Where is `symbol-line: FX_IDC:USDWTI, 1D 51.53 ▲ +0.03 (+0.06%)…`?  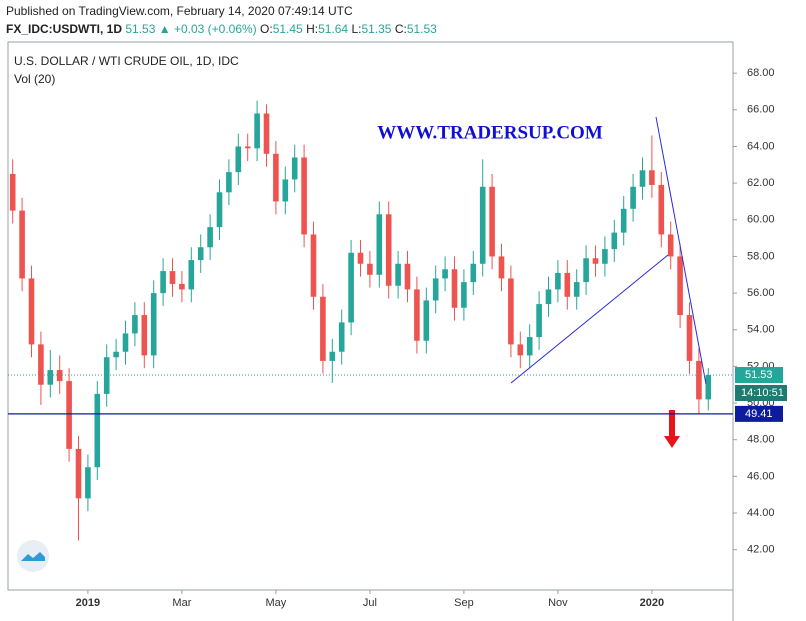
symbol-line: FX_IDC:USDWTI, 1D 51.53 ▲ +0.03 (+0.06%)… is located at coordinates (221, 29).